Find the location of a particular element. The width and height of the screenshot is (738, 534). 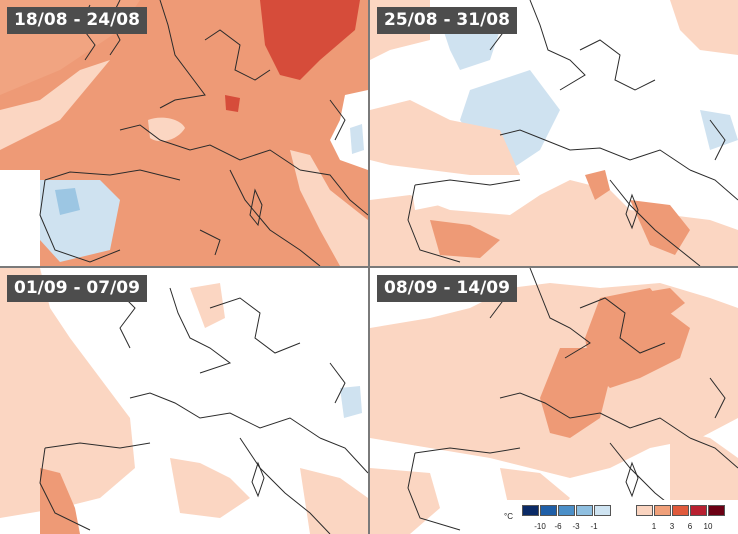

legend-tick: 6 is located at coordinates (690, 526).